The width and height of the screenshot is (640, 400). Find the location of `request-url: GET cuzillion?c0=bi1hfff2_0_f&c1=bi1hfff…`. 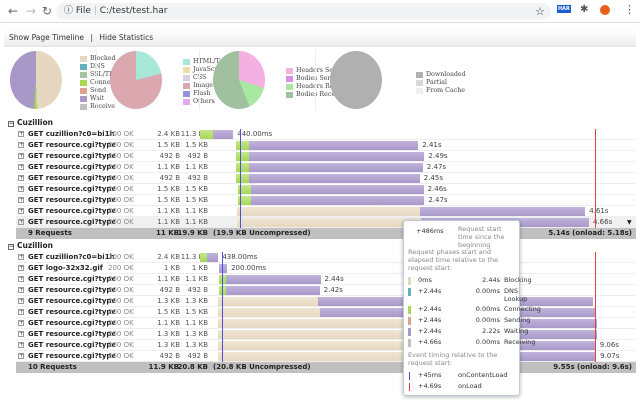

request-url: GET cuzillion?c0=bi1hfff2_0_f&c1=bi1hfff… is located at coordinates (71, 257).